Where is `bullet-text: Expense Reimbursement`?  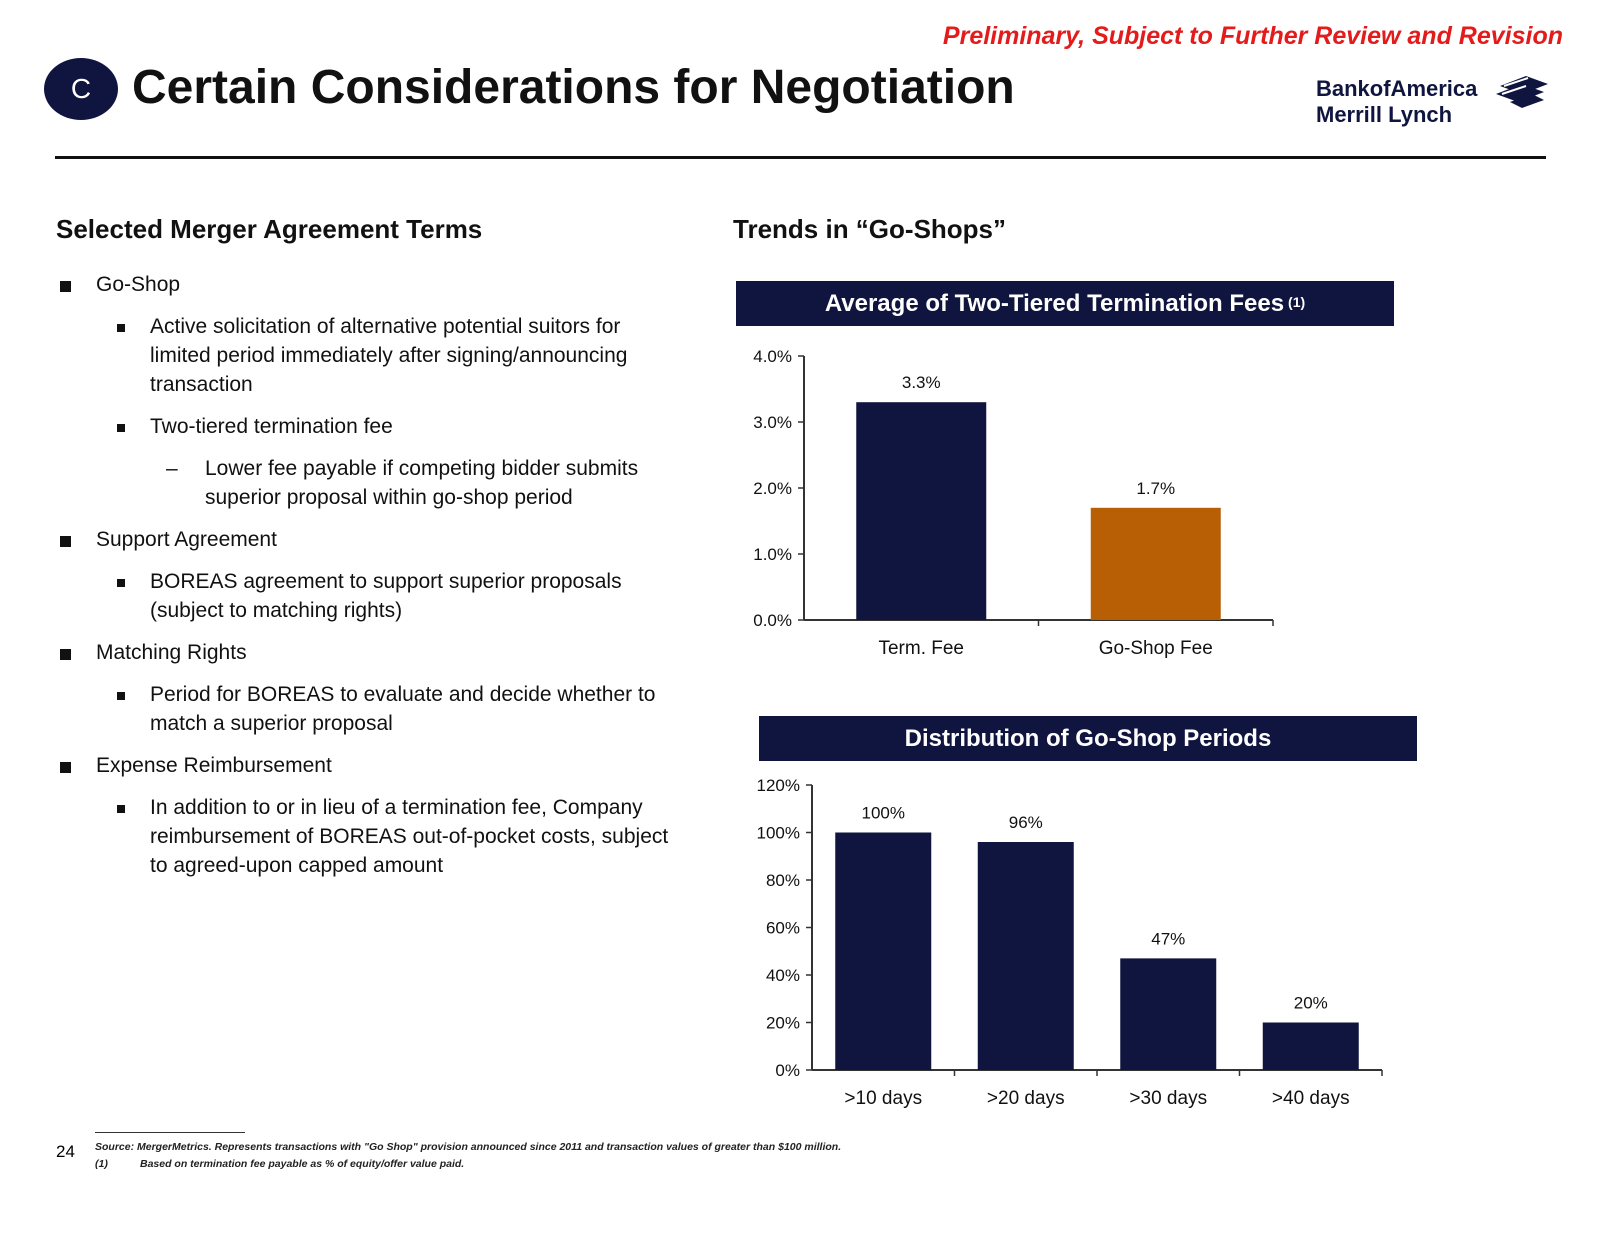 bullet-text: Expense Reimbursement is located at coordinates (214, 765).